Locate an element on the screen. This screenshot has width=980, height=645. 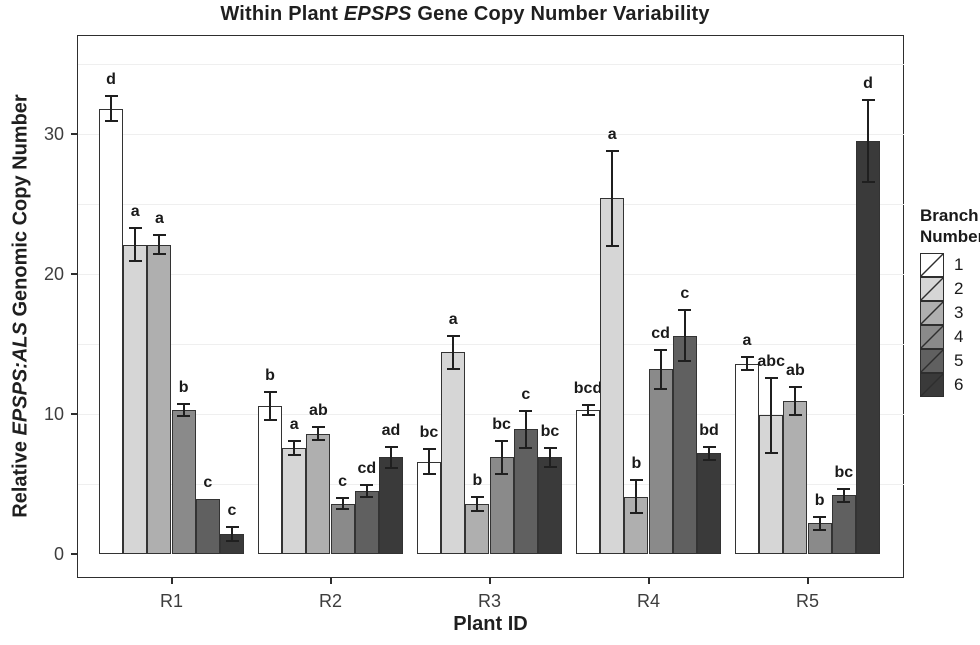
sig-letter: abc is located at coordinates (771, 361).